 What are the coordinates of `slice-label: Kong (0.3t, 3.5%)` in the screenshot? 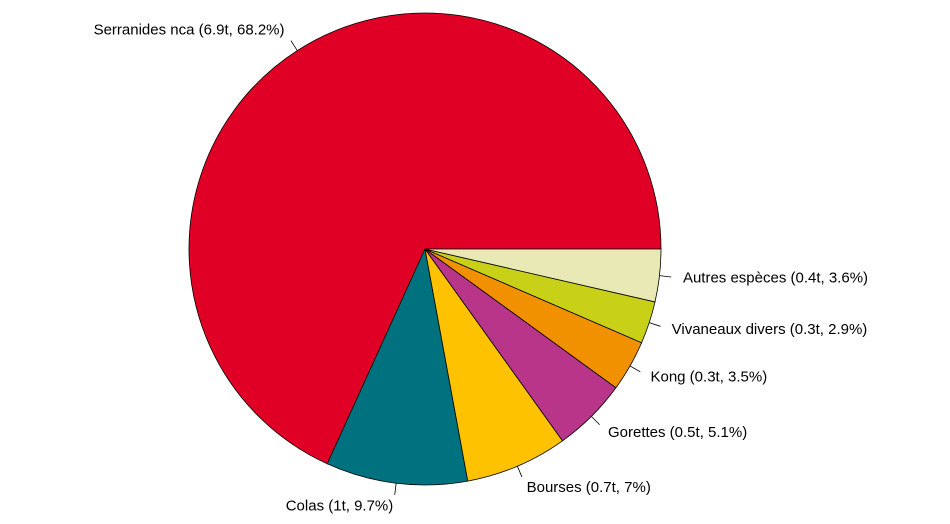 It's located at (708, 377).